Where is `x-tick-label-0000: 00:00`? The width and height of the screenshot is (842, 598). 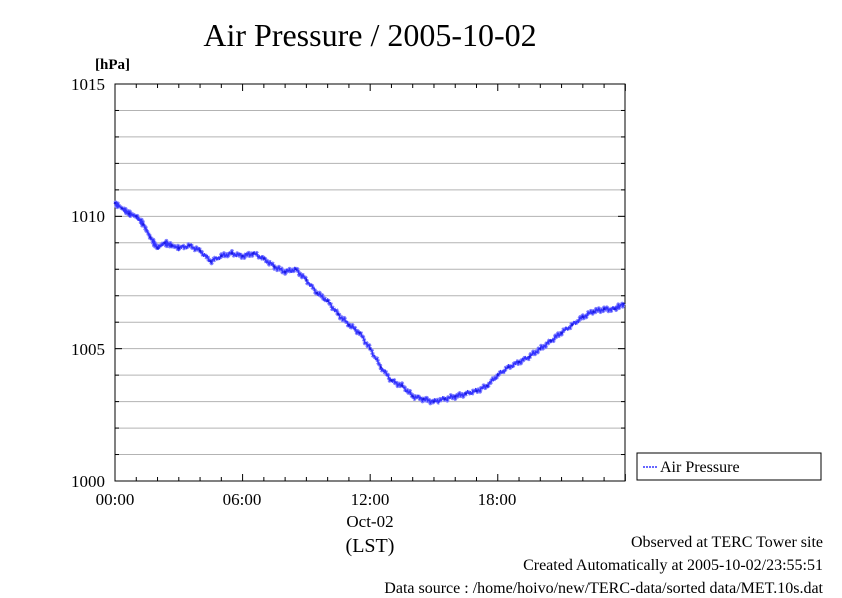 x-tick-label-0000: 00:00 is located at coordinates (115, 499).